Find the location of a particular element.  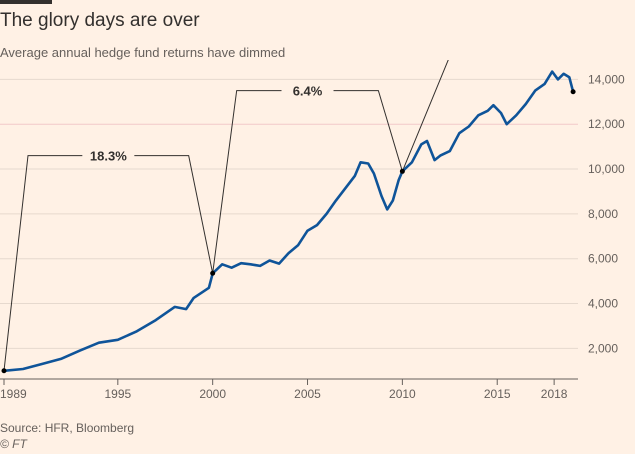

y-tick-label: 6,000 is located at coordinates (603, 259).